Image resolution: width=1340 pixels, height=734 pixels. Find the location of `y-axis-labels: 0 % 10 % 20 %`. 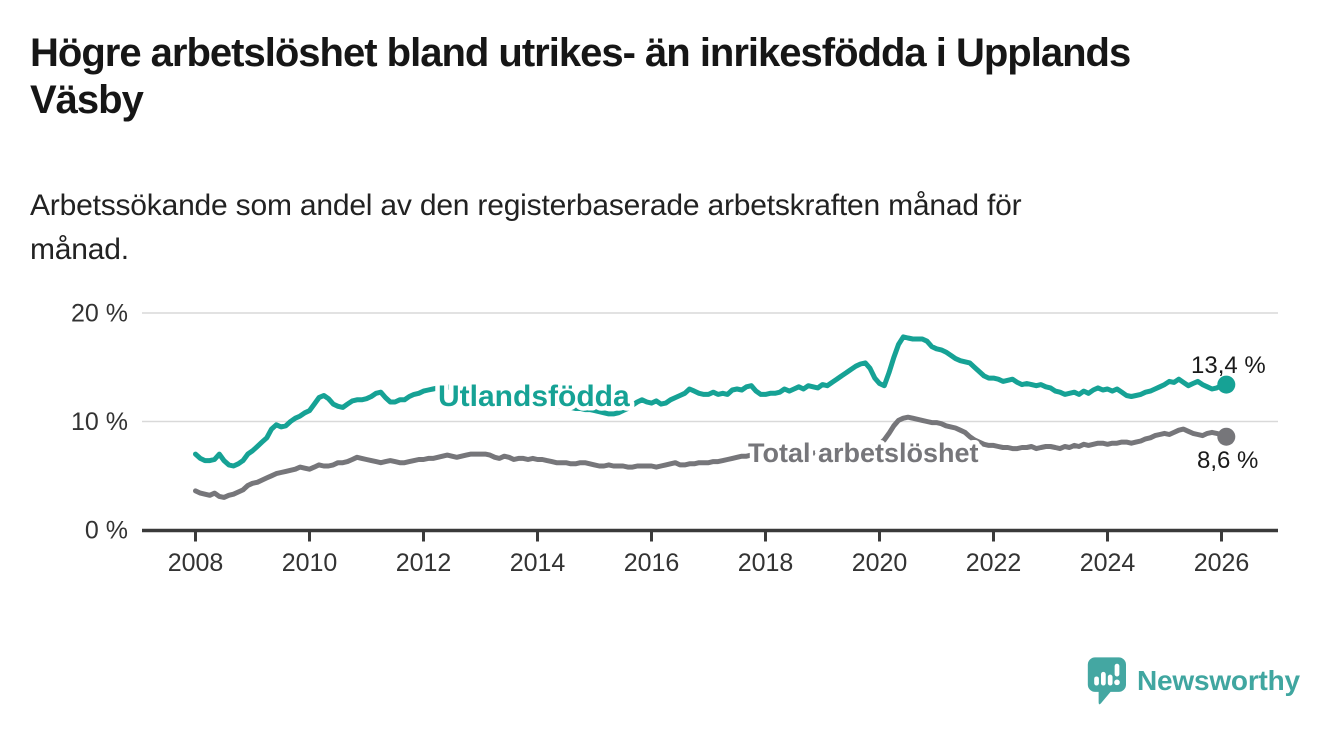

y-axis-labels: 0 % 10 % 20 % is located at coordinates (99, 422).